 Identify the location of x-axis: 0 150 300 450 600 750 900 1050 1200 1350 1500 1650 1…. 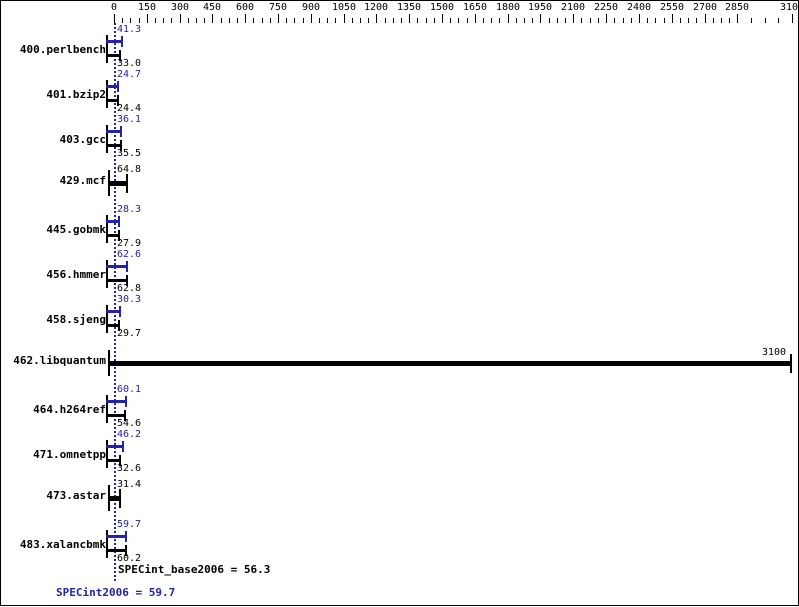
(400, 14).